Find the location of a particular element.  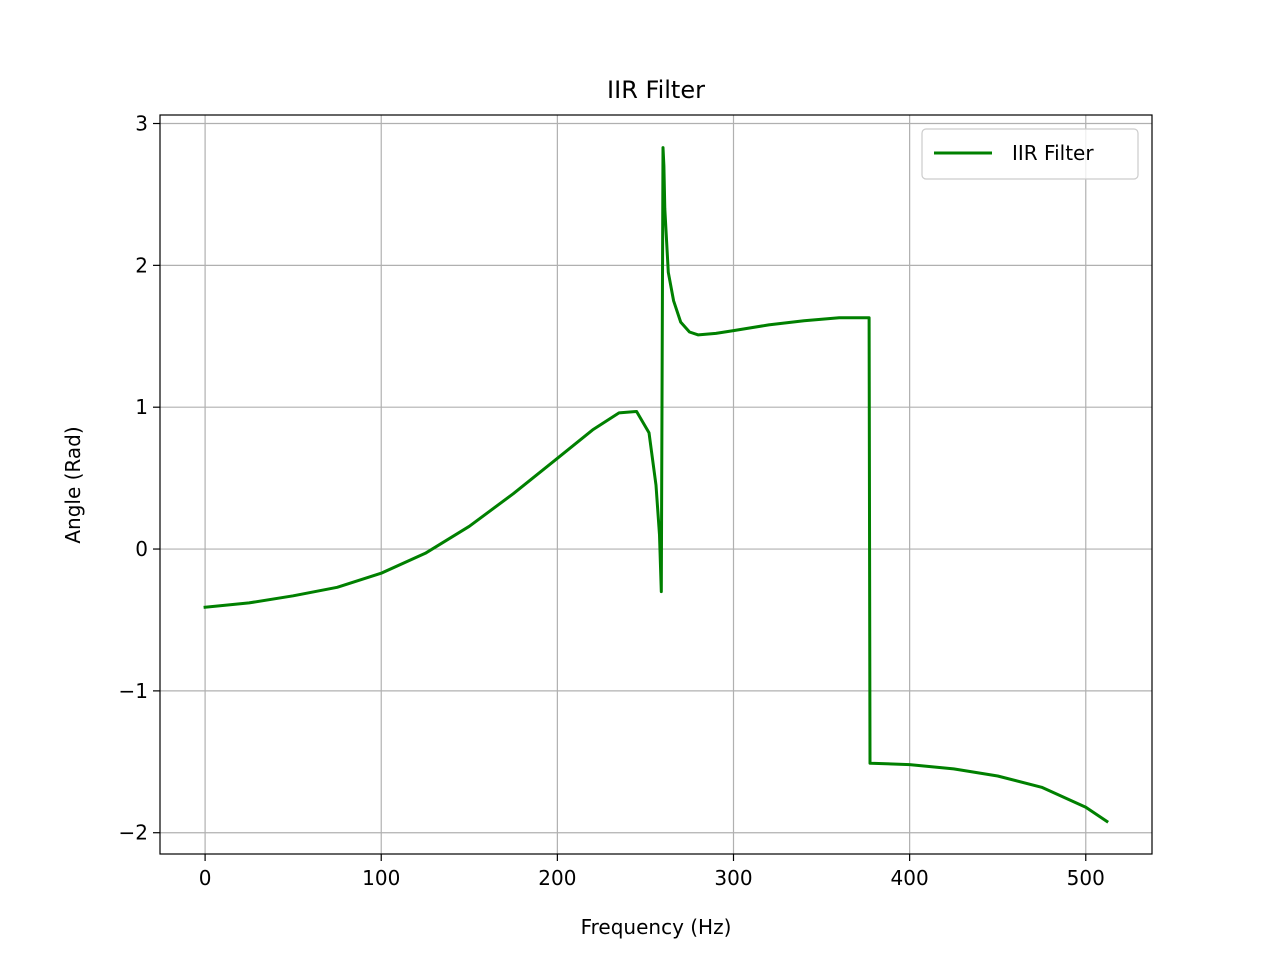

y-tick-label: 0 is located at coordinates (141, 549).